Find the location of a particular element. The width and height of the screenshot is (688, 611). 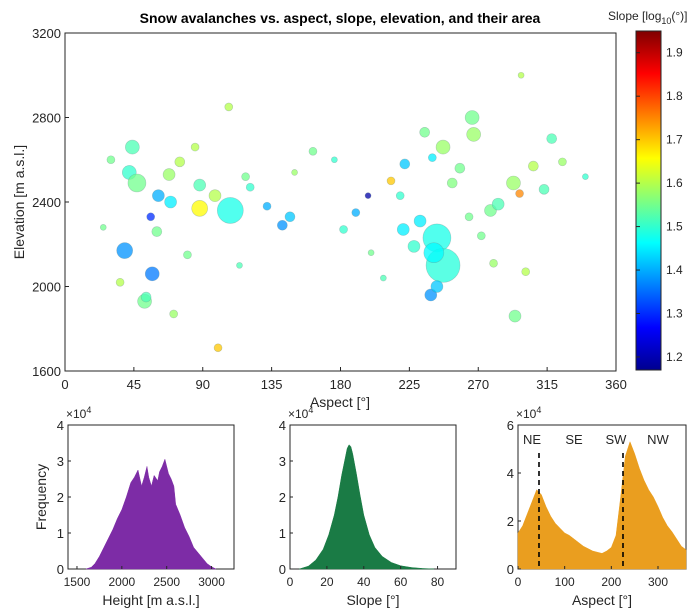

x-tick-label: 225 is located at coordinates (410, 384).